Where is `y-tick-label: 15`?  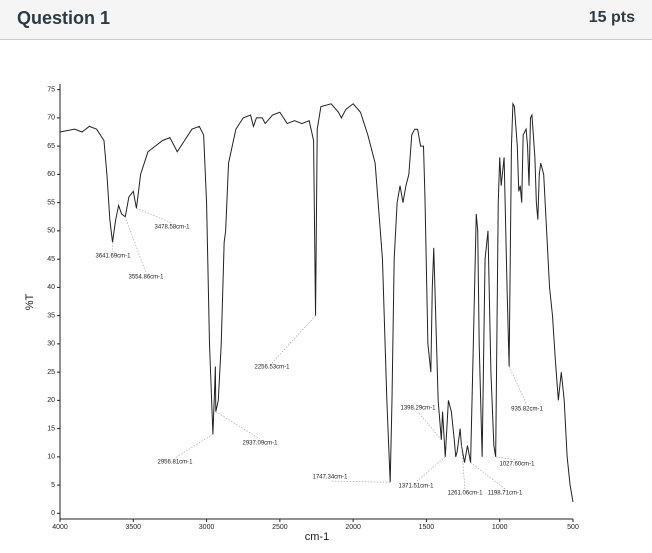 y-tick-label: 15 is located at coordinates (51, 428).